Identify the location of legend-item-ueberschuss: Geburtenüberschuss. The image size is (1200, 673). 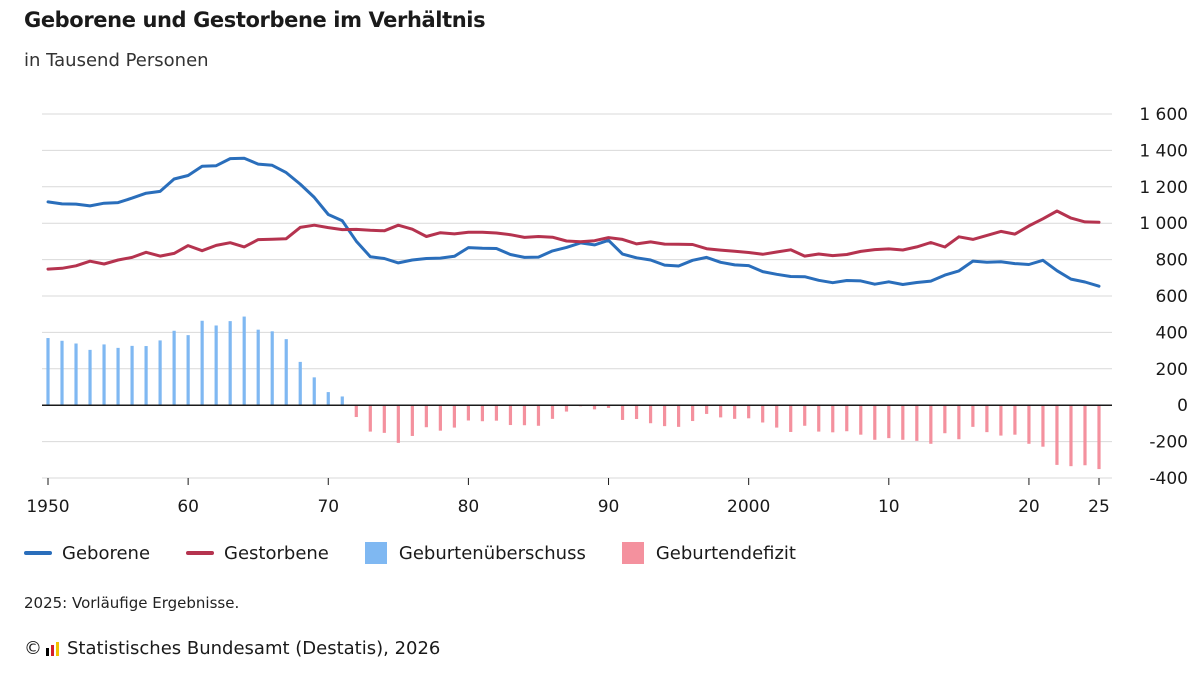
(475, 553).